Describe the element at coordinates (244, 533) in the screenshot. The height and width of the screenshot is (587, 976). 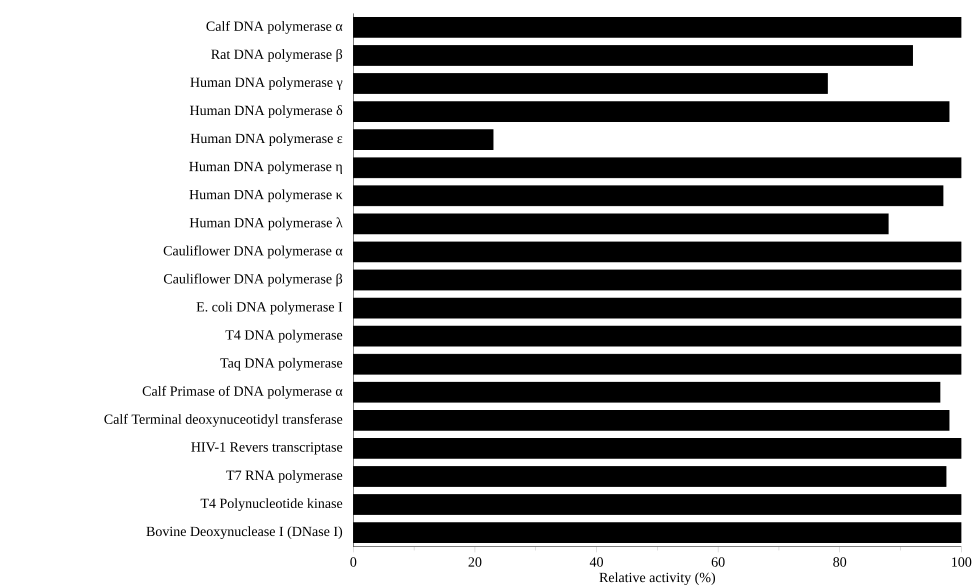
I see `y-tick-label: Bovine Deoxynuclease I (DNase I)` at that location.